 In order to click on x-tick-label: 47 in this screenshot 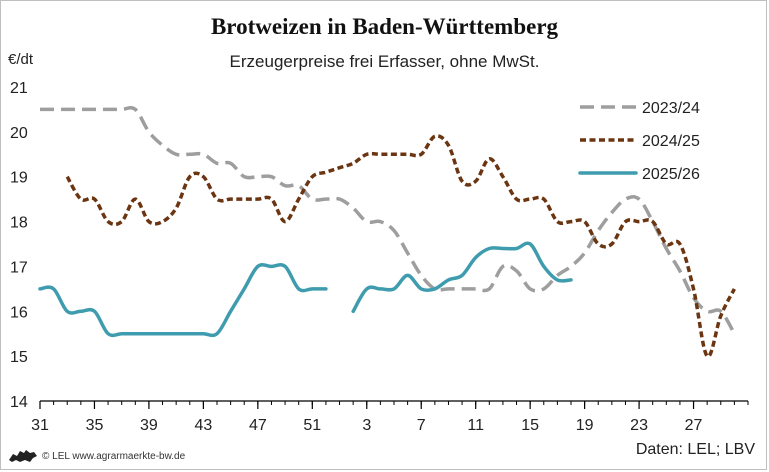, I will do `click(258, 425)`.